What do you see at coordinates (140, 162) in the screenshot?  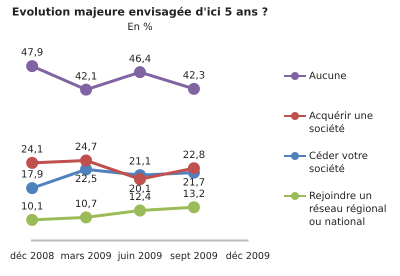 I see `data-label: 21,1` at bounding box center [140, 162].